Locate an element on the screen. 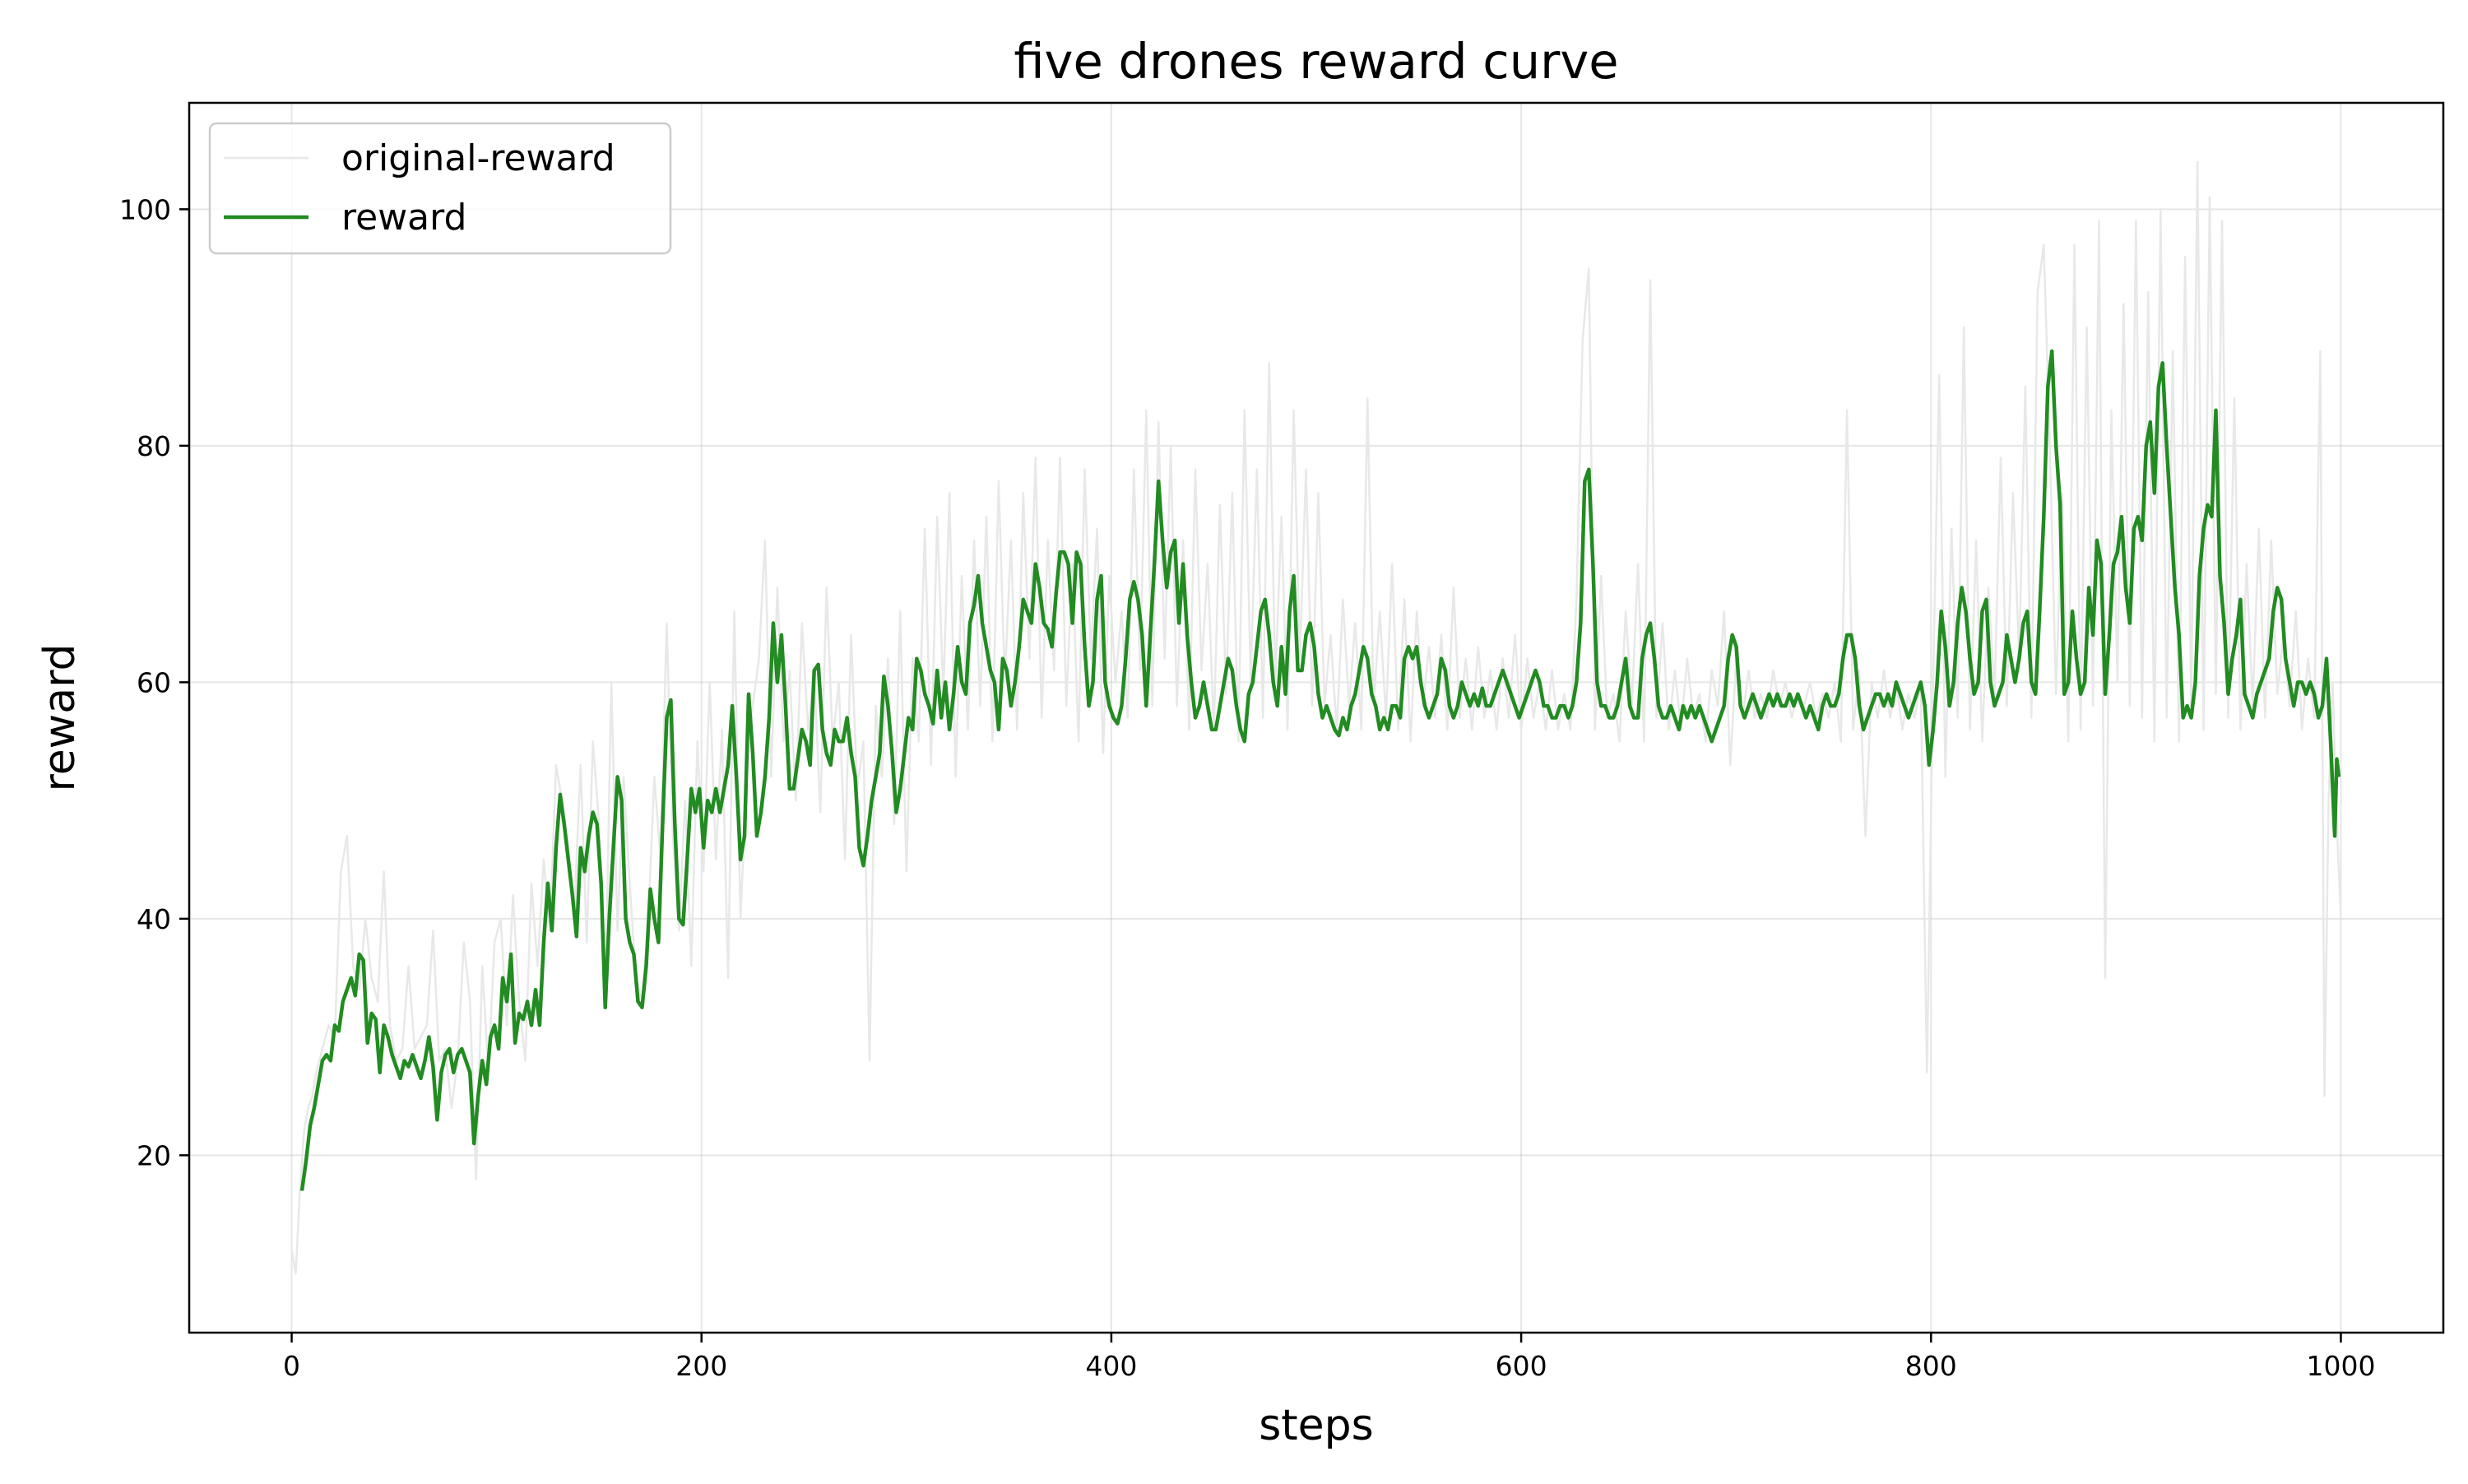 Image resolution: width=2468 pixels, height=1484 pixels. x-tick-label: 0 is located at coordinates (291, 1366).